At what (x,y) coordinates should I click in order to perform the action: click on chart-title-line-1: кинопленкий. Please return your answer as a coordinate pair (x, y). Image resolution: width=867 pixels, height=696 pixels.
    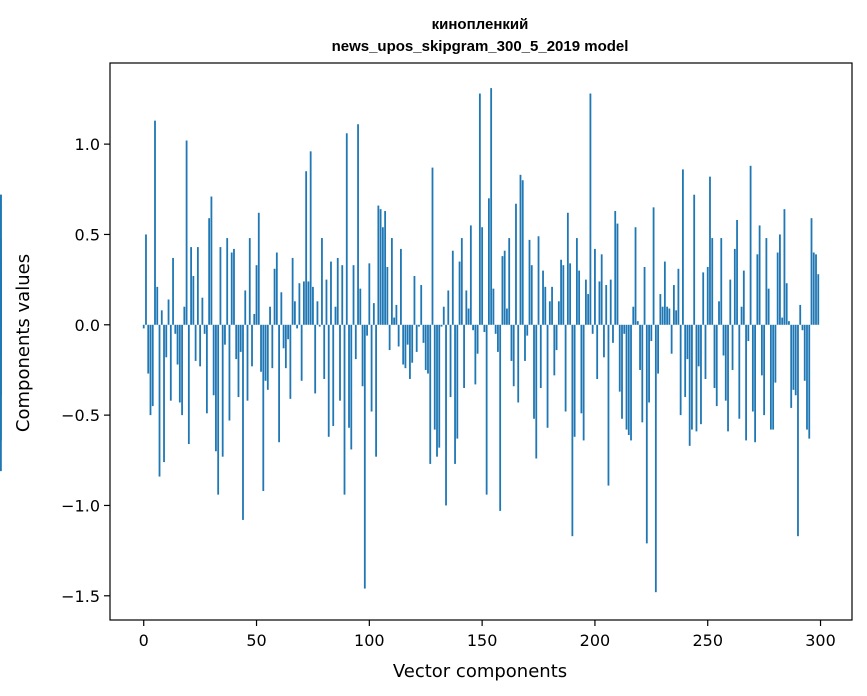
    Looking at the image, I should click on (480, 24).